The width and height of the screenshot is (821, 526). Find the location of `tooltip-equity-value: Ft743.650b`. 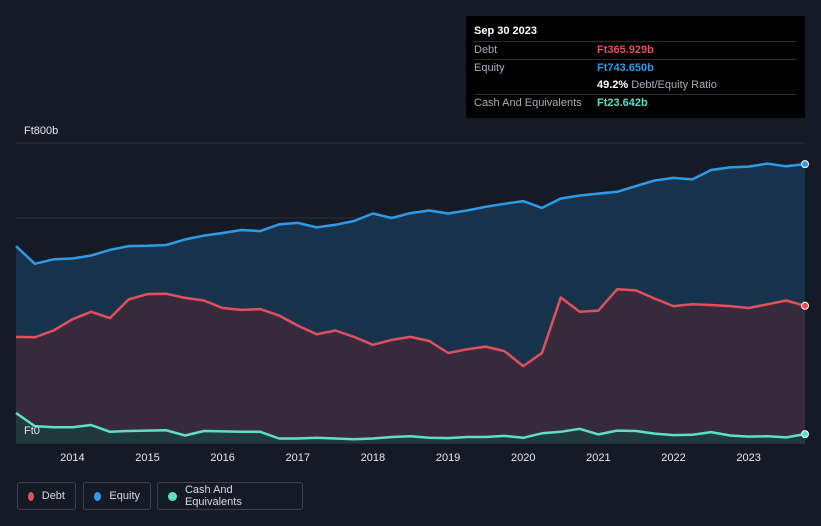

tooltip-equity-value: Ft743.650b is located at coordinates (625, 68).